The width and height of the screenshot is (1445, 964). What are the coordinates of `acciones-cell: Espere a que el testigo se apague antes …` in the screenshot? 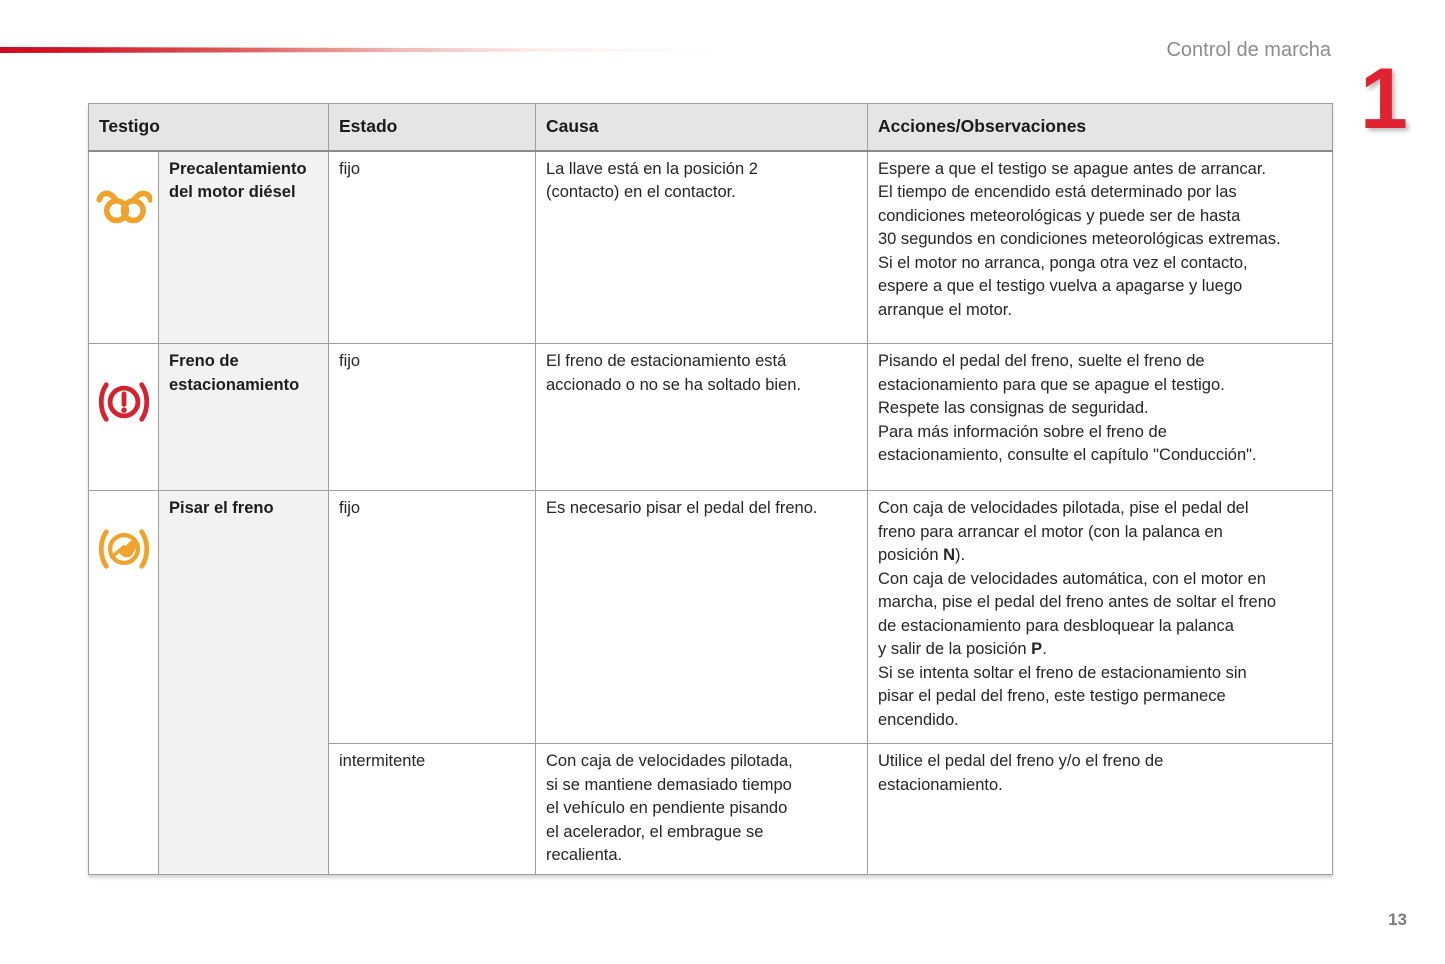 It's located at (1100, 247).